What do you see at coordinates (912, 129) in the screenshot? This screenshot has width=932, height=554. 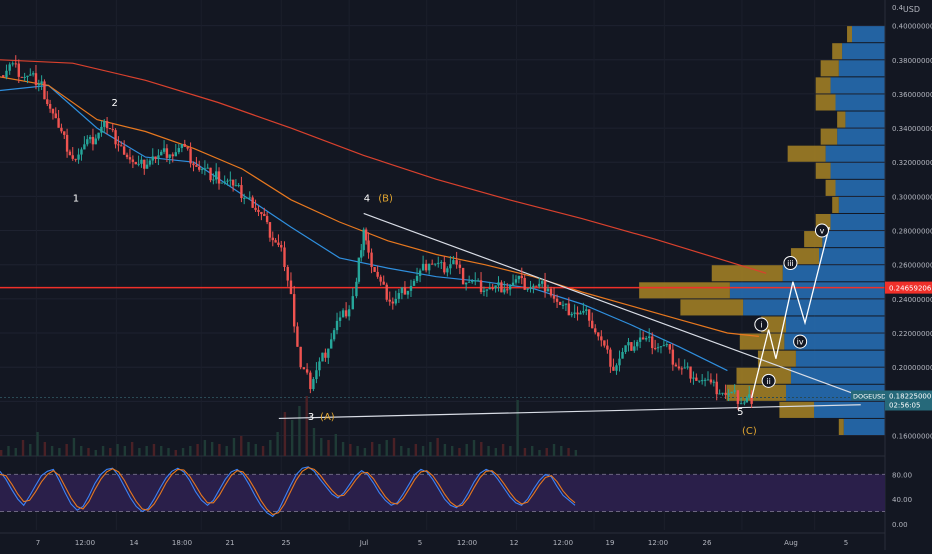 I see `price-tick-label: 0.34000000` at bounding box center [912, 129].